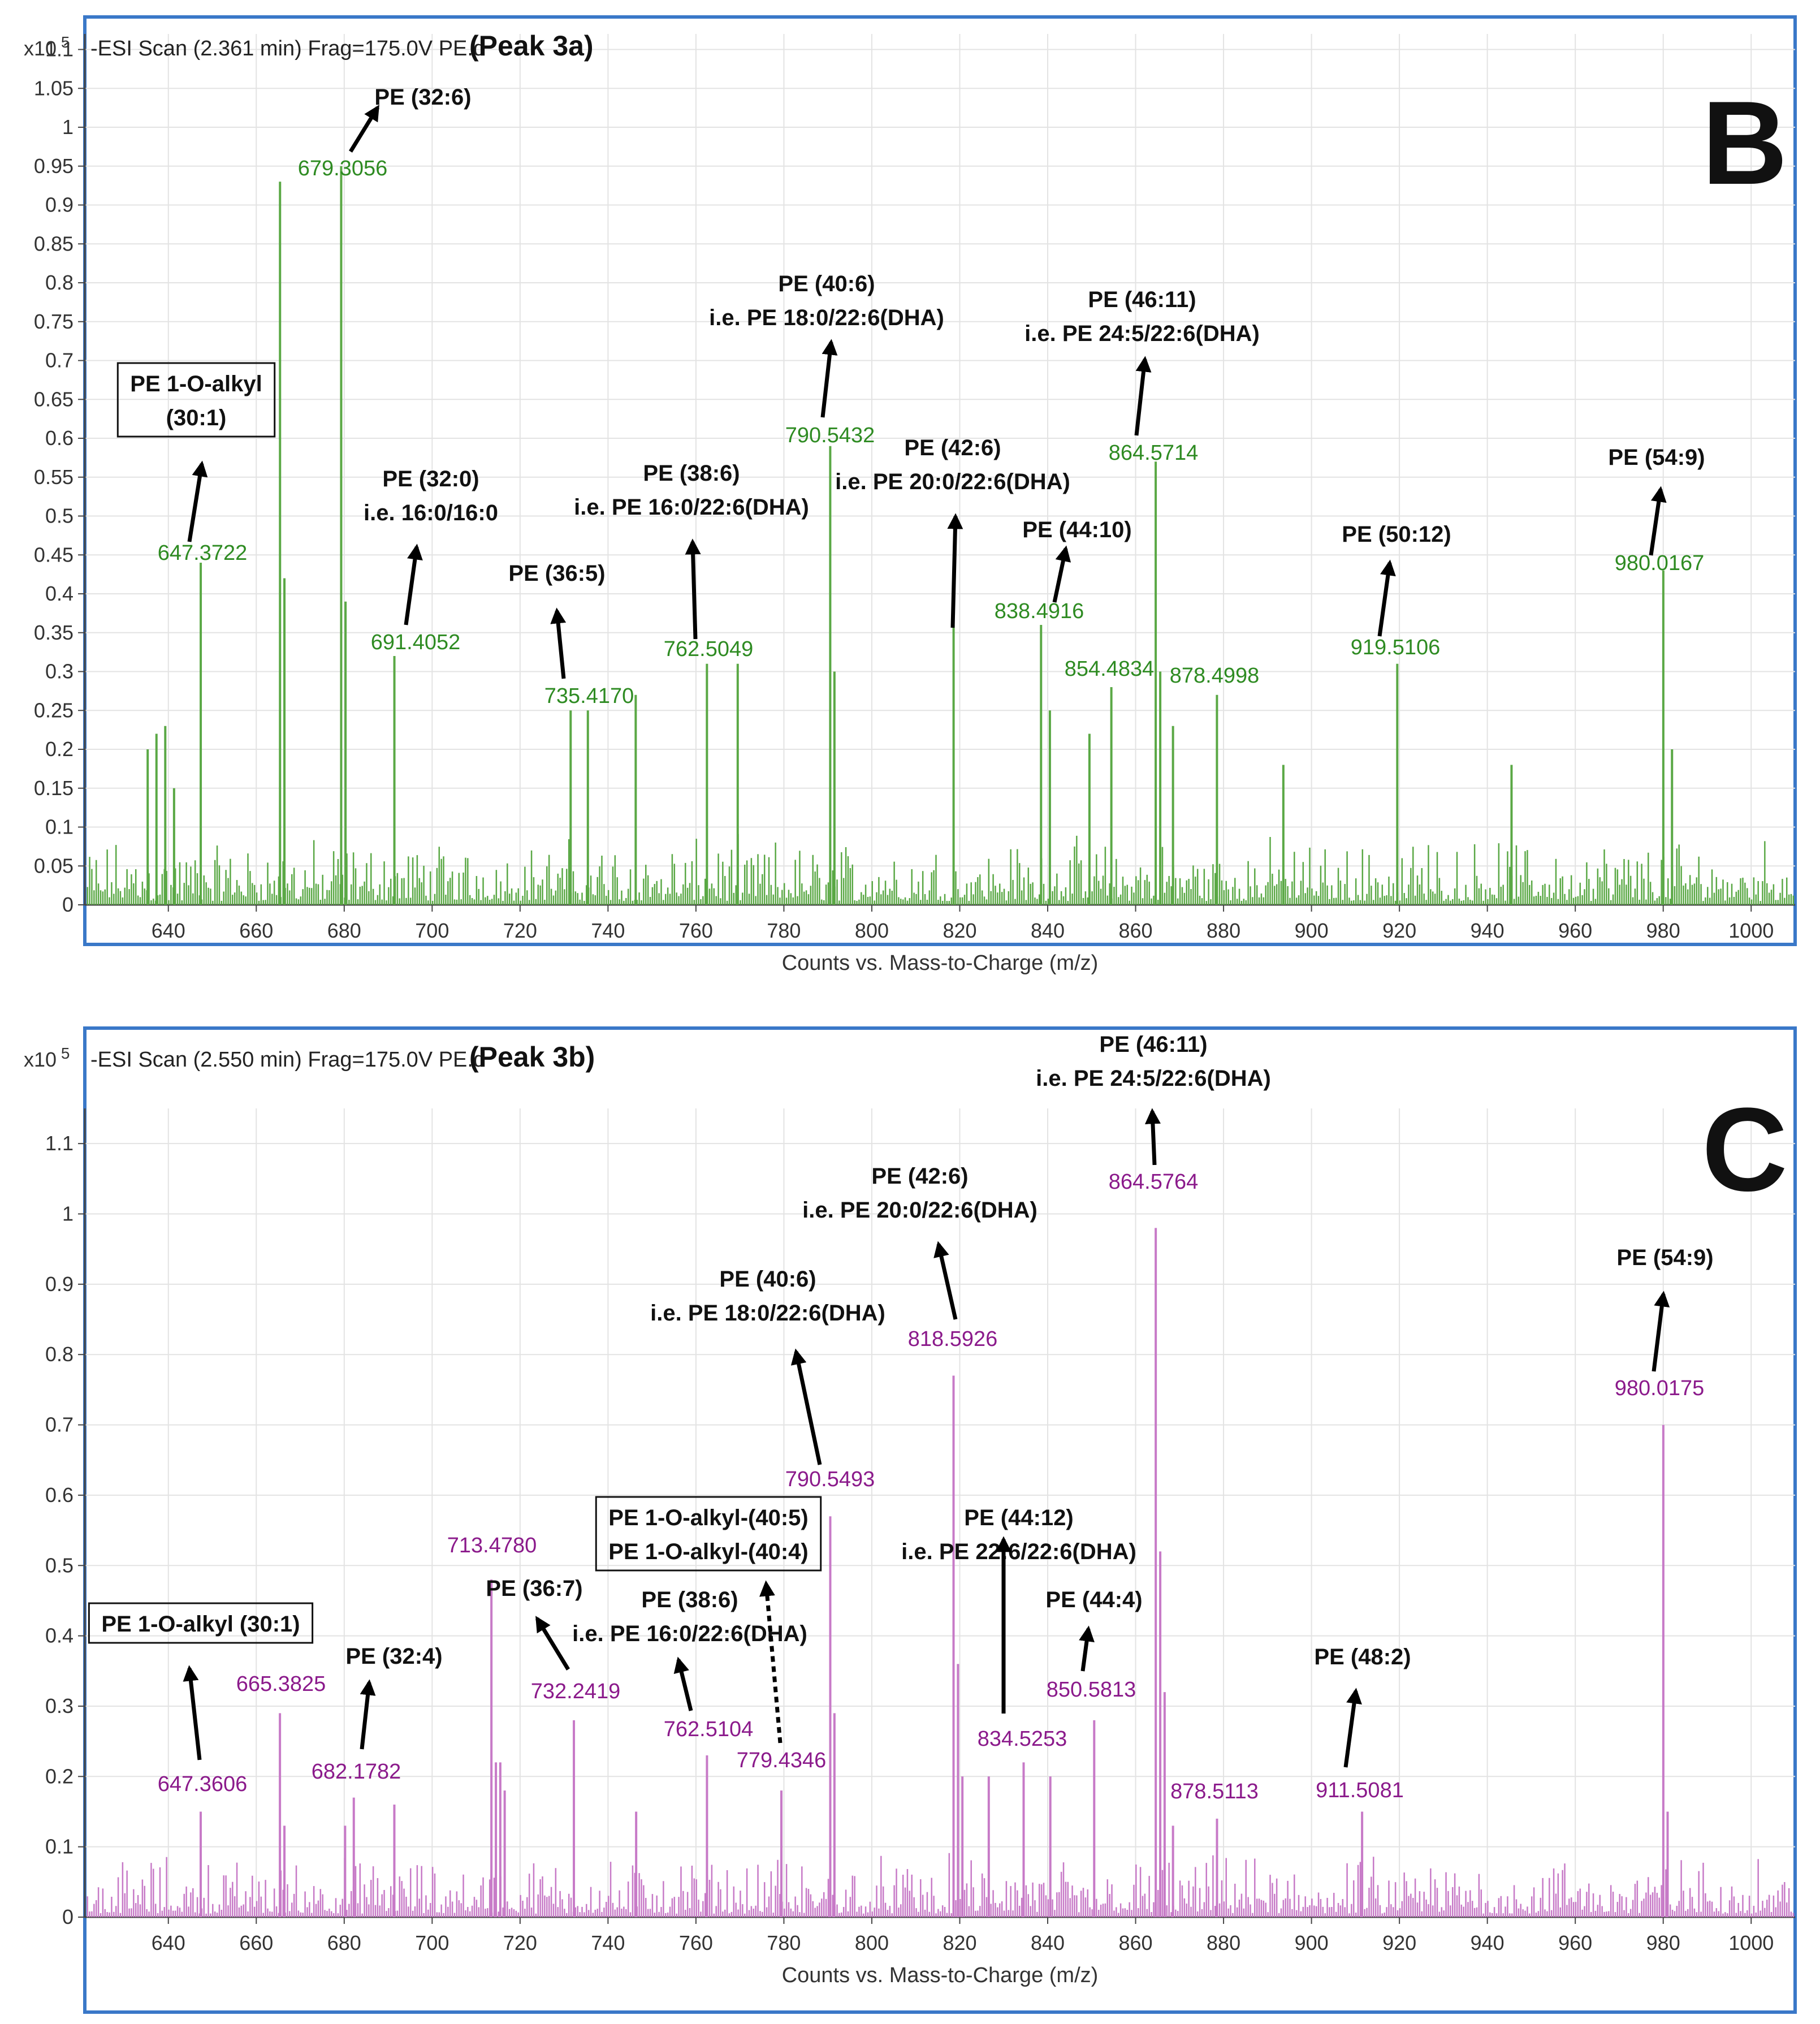  What do you see at coordinates (1665, 1308) in the screenshot?
I see `annotation-pe-54-9: PE (54:9)` at bounding box center [1665, 1308].